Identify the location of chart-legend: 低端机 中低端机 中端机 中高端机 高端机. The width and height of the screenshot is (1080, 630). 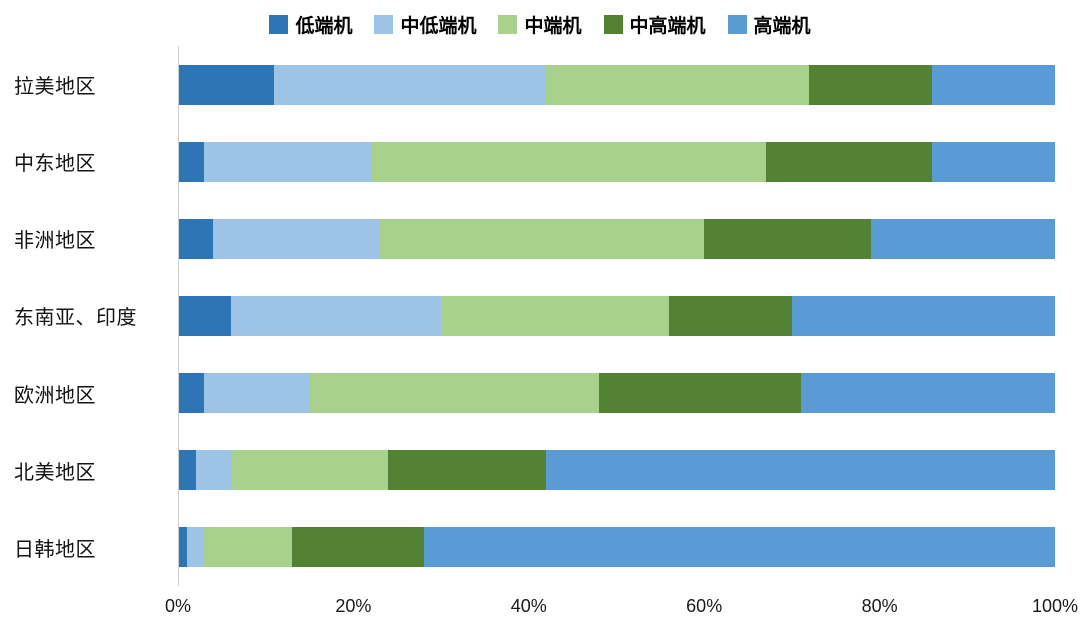
(540, 24).